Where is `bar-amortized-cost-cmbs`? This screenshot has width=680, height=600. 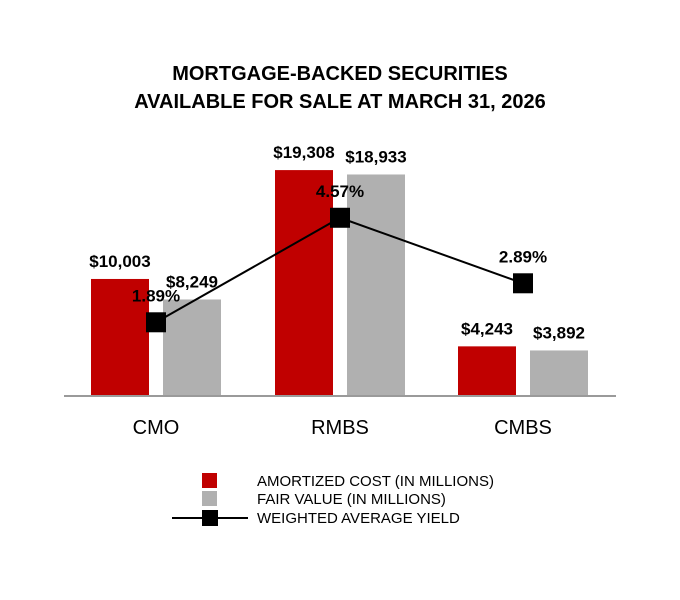 bar-amortized-cost-cmbs is located at coordinates (487, 371).